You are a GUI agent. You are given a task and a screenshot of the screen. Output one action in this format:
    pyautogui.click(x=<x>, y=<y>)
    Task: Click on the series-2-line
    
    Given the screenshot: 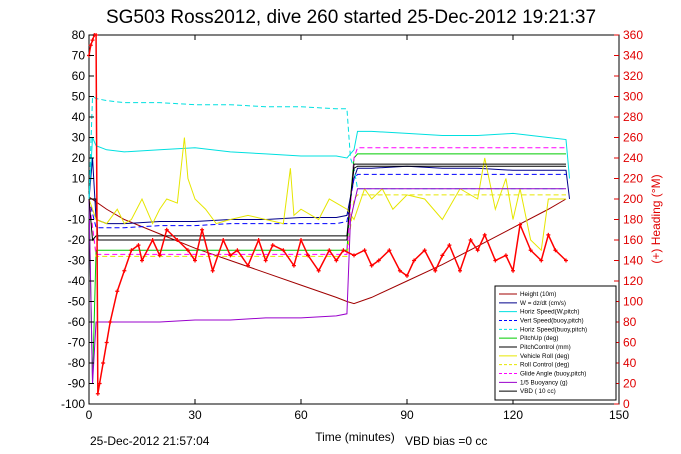 What is the action you would take?
    pyautogui.click(x=329, y=165)
    